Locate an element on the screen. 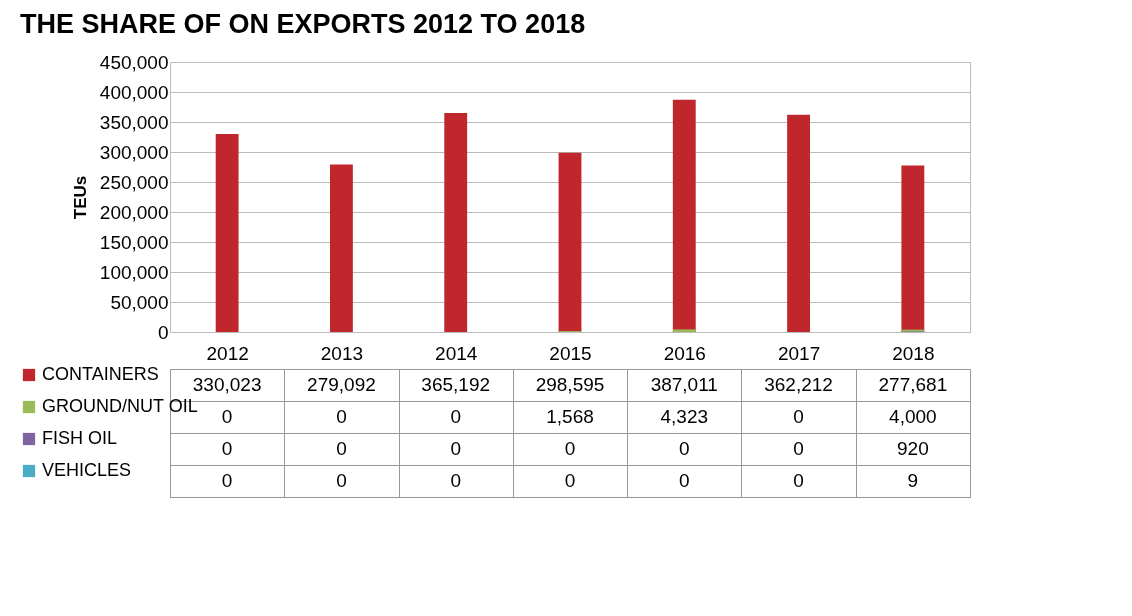  y-tick-label: 200,000 is located at coordinates (134, 212).